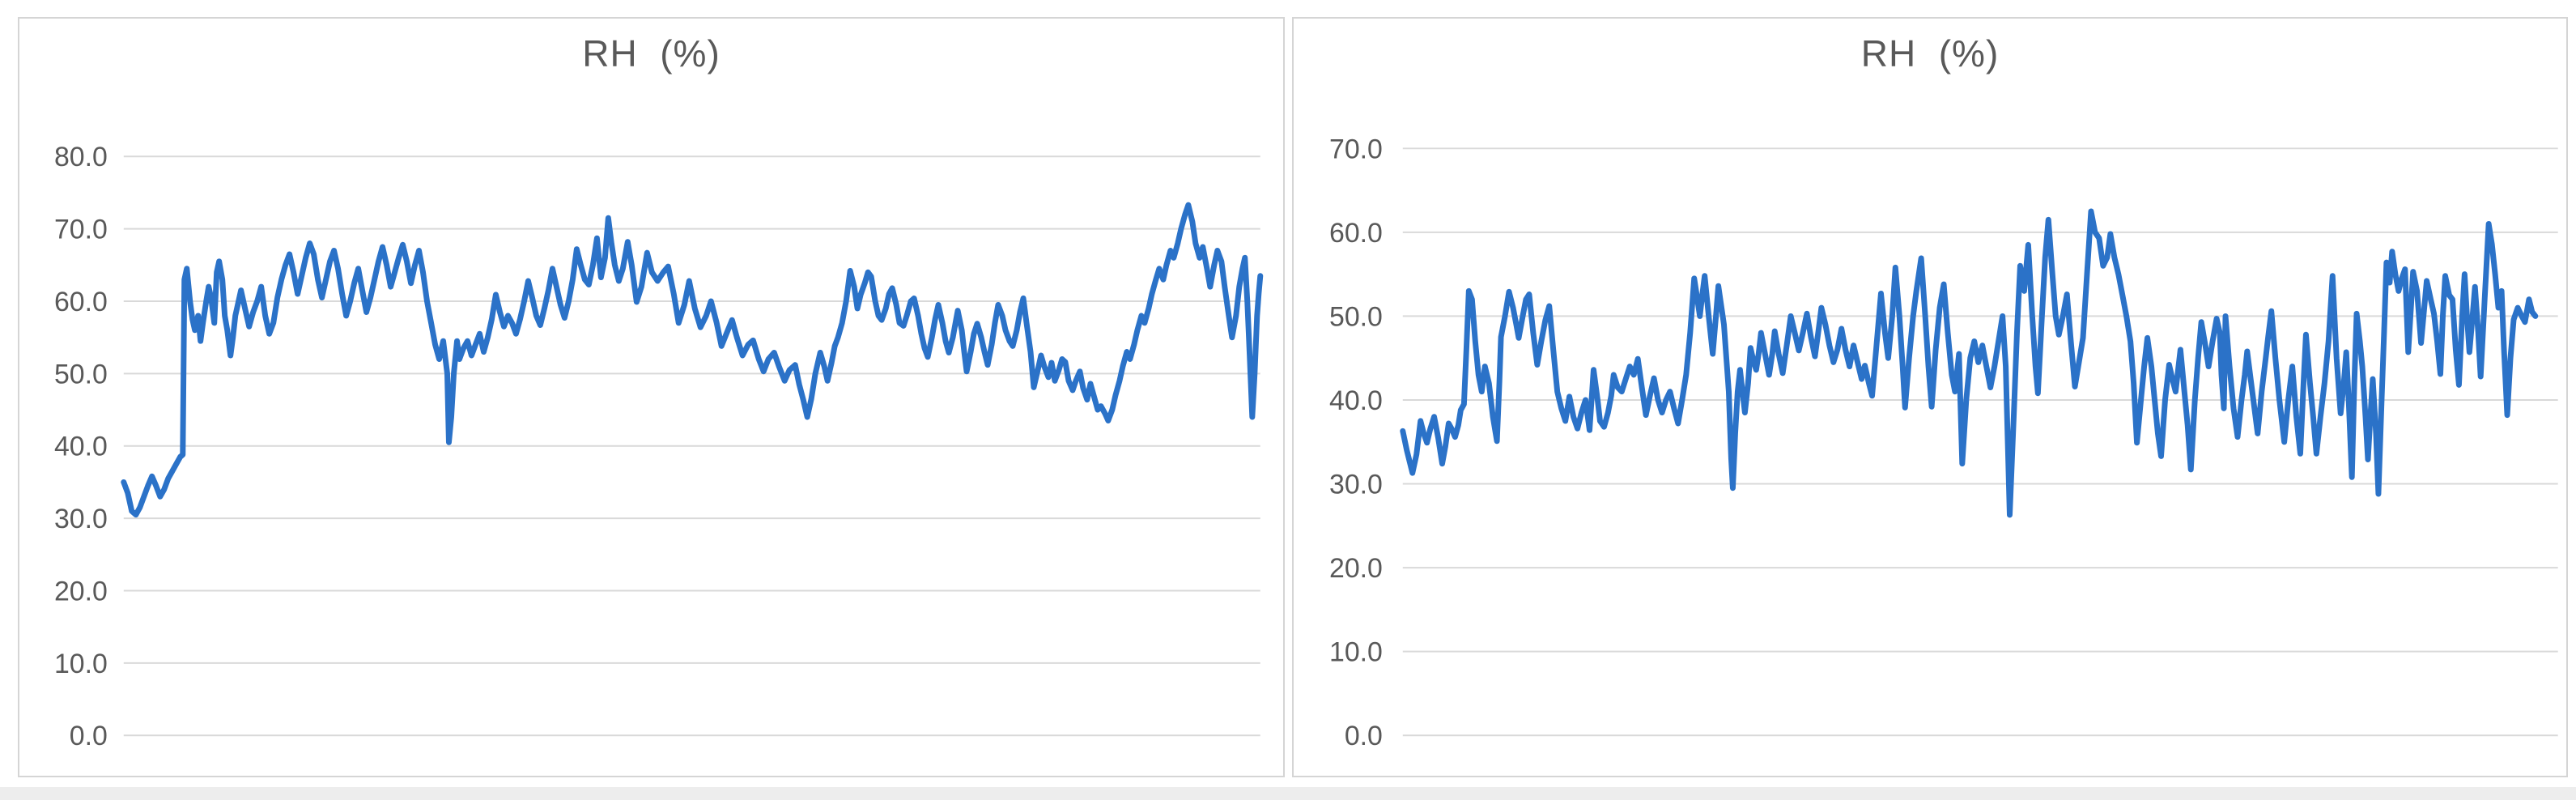 Image resolution: width=2576 pixels, height=800 pixels. What do you see at coordinates (652, 53) in the screenshot?
I see `chart-title-left: RH (%)` at bounding box center [652, 53].